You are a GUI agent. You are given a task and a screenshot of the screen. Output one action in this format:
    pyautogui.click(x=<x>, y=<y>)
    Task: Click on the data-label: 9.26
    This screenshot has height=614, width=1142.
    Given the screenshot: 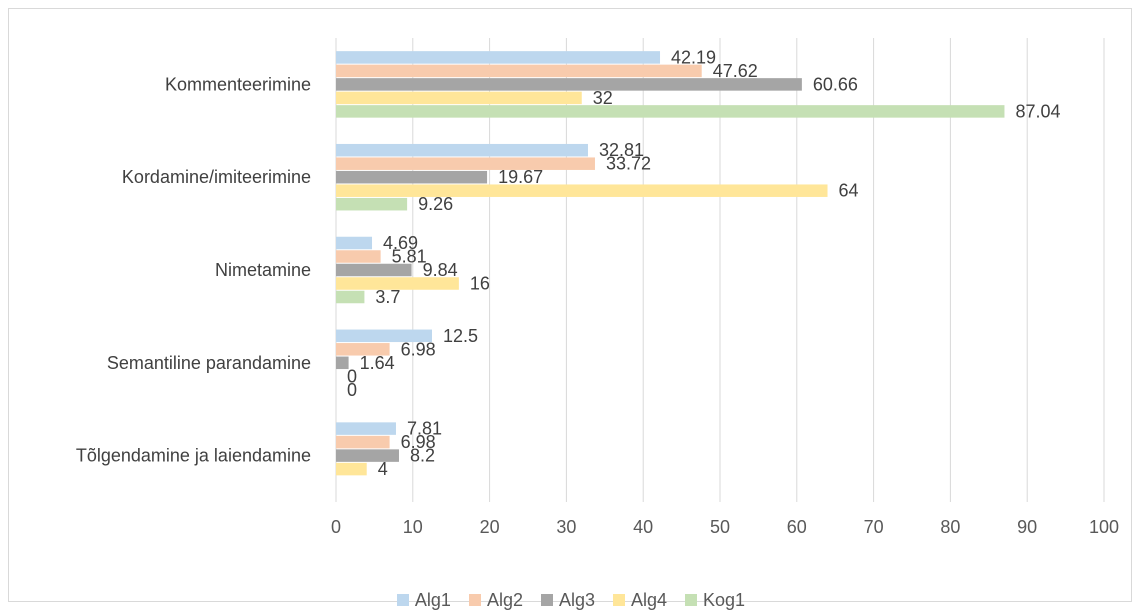 What is the action you would take?
    pyautogui.click(x=435, y=204)
    